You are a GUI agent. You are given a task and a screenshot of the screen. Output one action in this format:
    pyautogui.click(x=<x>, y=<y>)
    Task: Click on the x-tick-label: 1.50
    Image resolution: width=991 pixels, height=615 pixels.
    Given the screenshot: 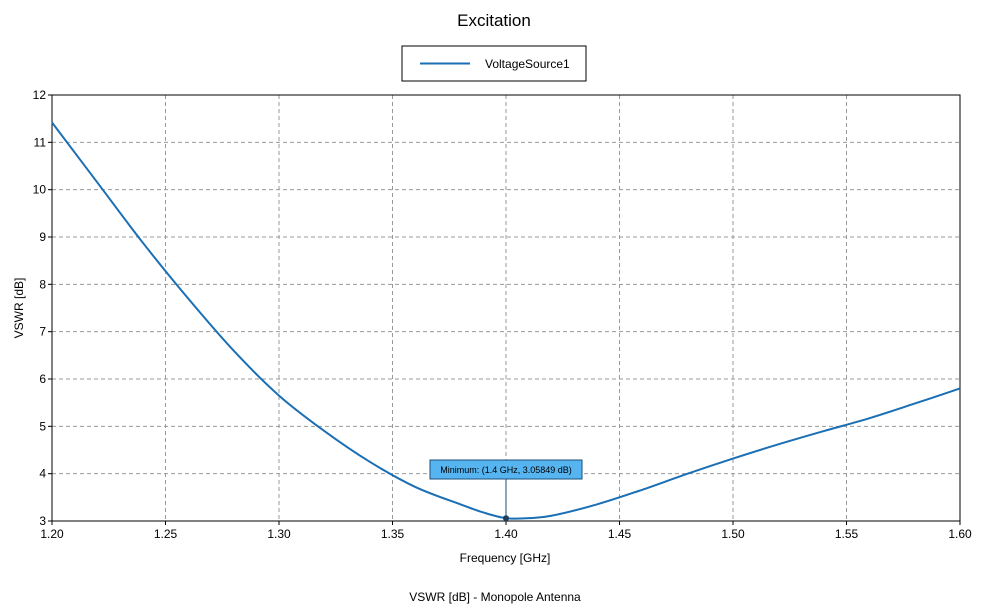 What is the action you would take?
    pyautogui.click(x=733, y=534)
    